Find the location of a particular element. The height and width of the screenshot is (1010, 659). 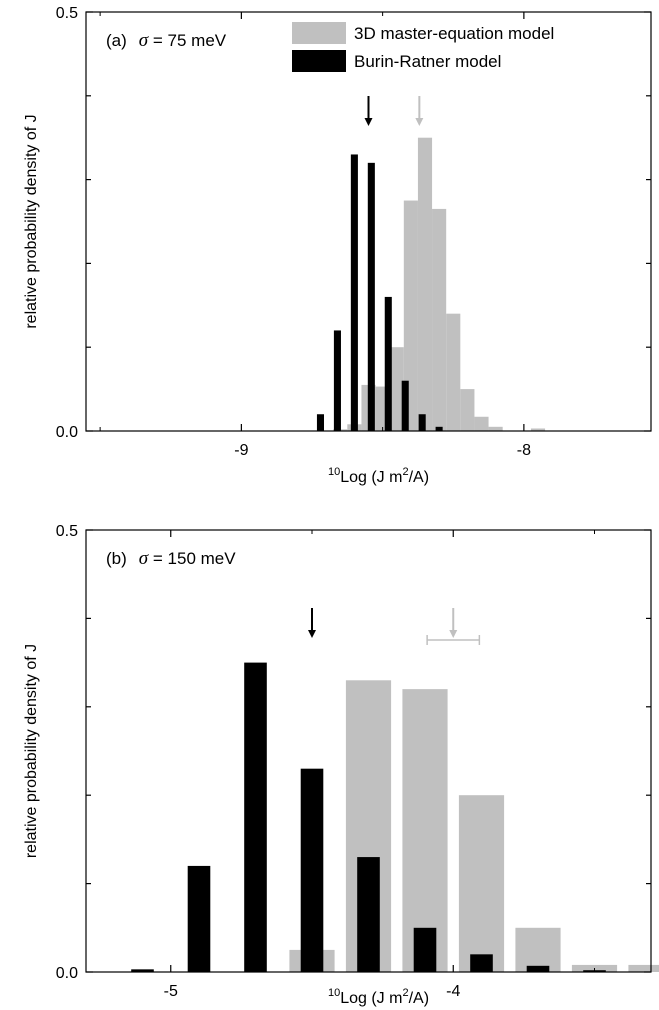

x-tick-label: -8 is located at coordinates (524, 450).